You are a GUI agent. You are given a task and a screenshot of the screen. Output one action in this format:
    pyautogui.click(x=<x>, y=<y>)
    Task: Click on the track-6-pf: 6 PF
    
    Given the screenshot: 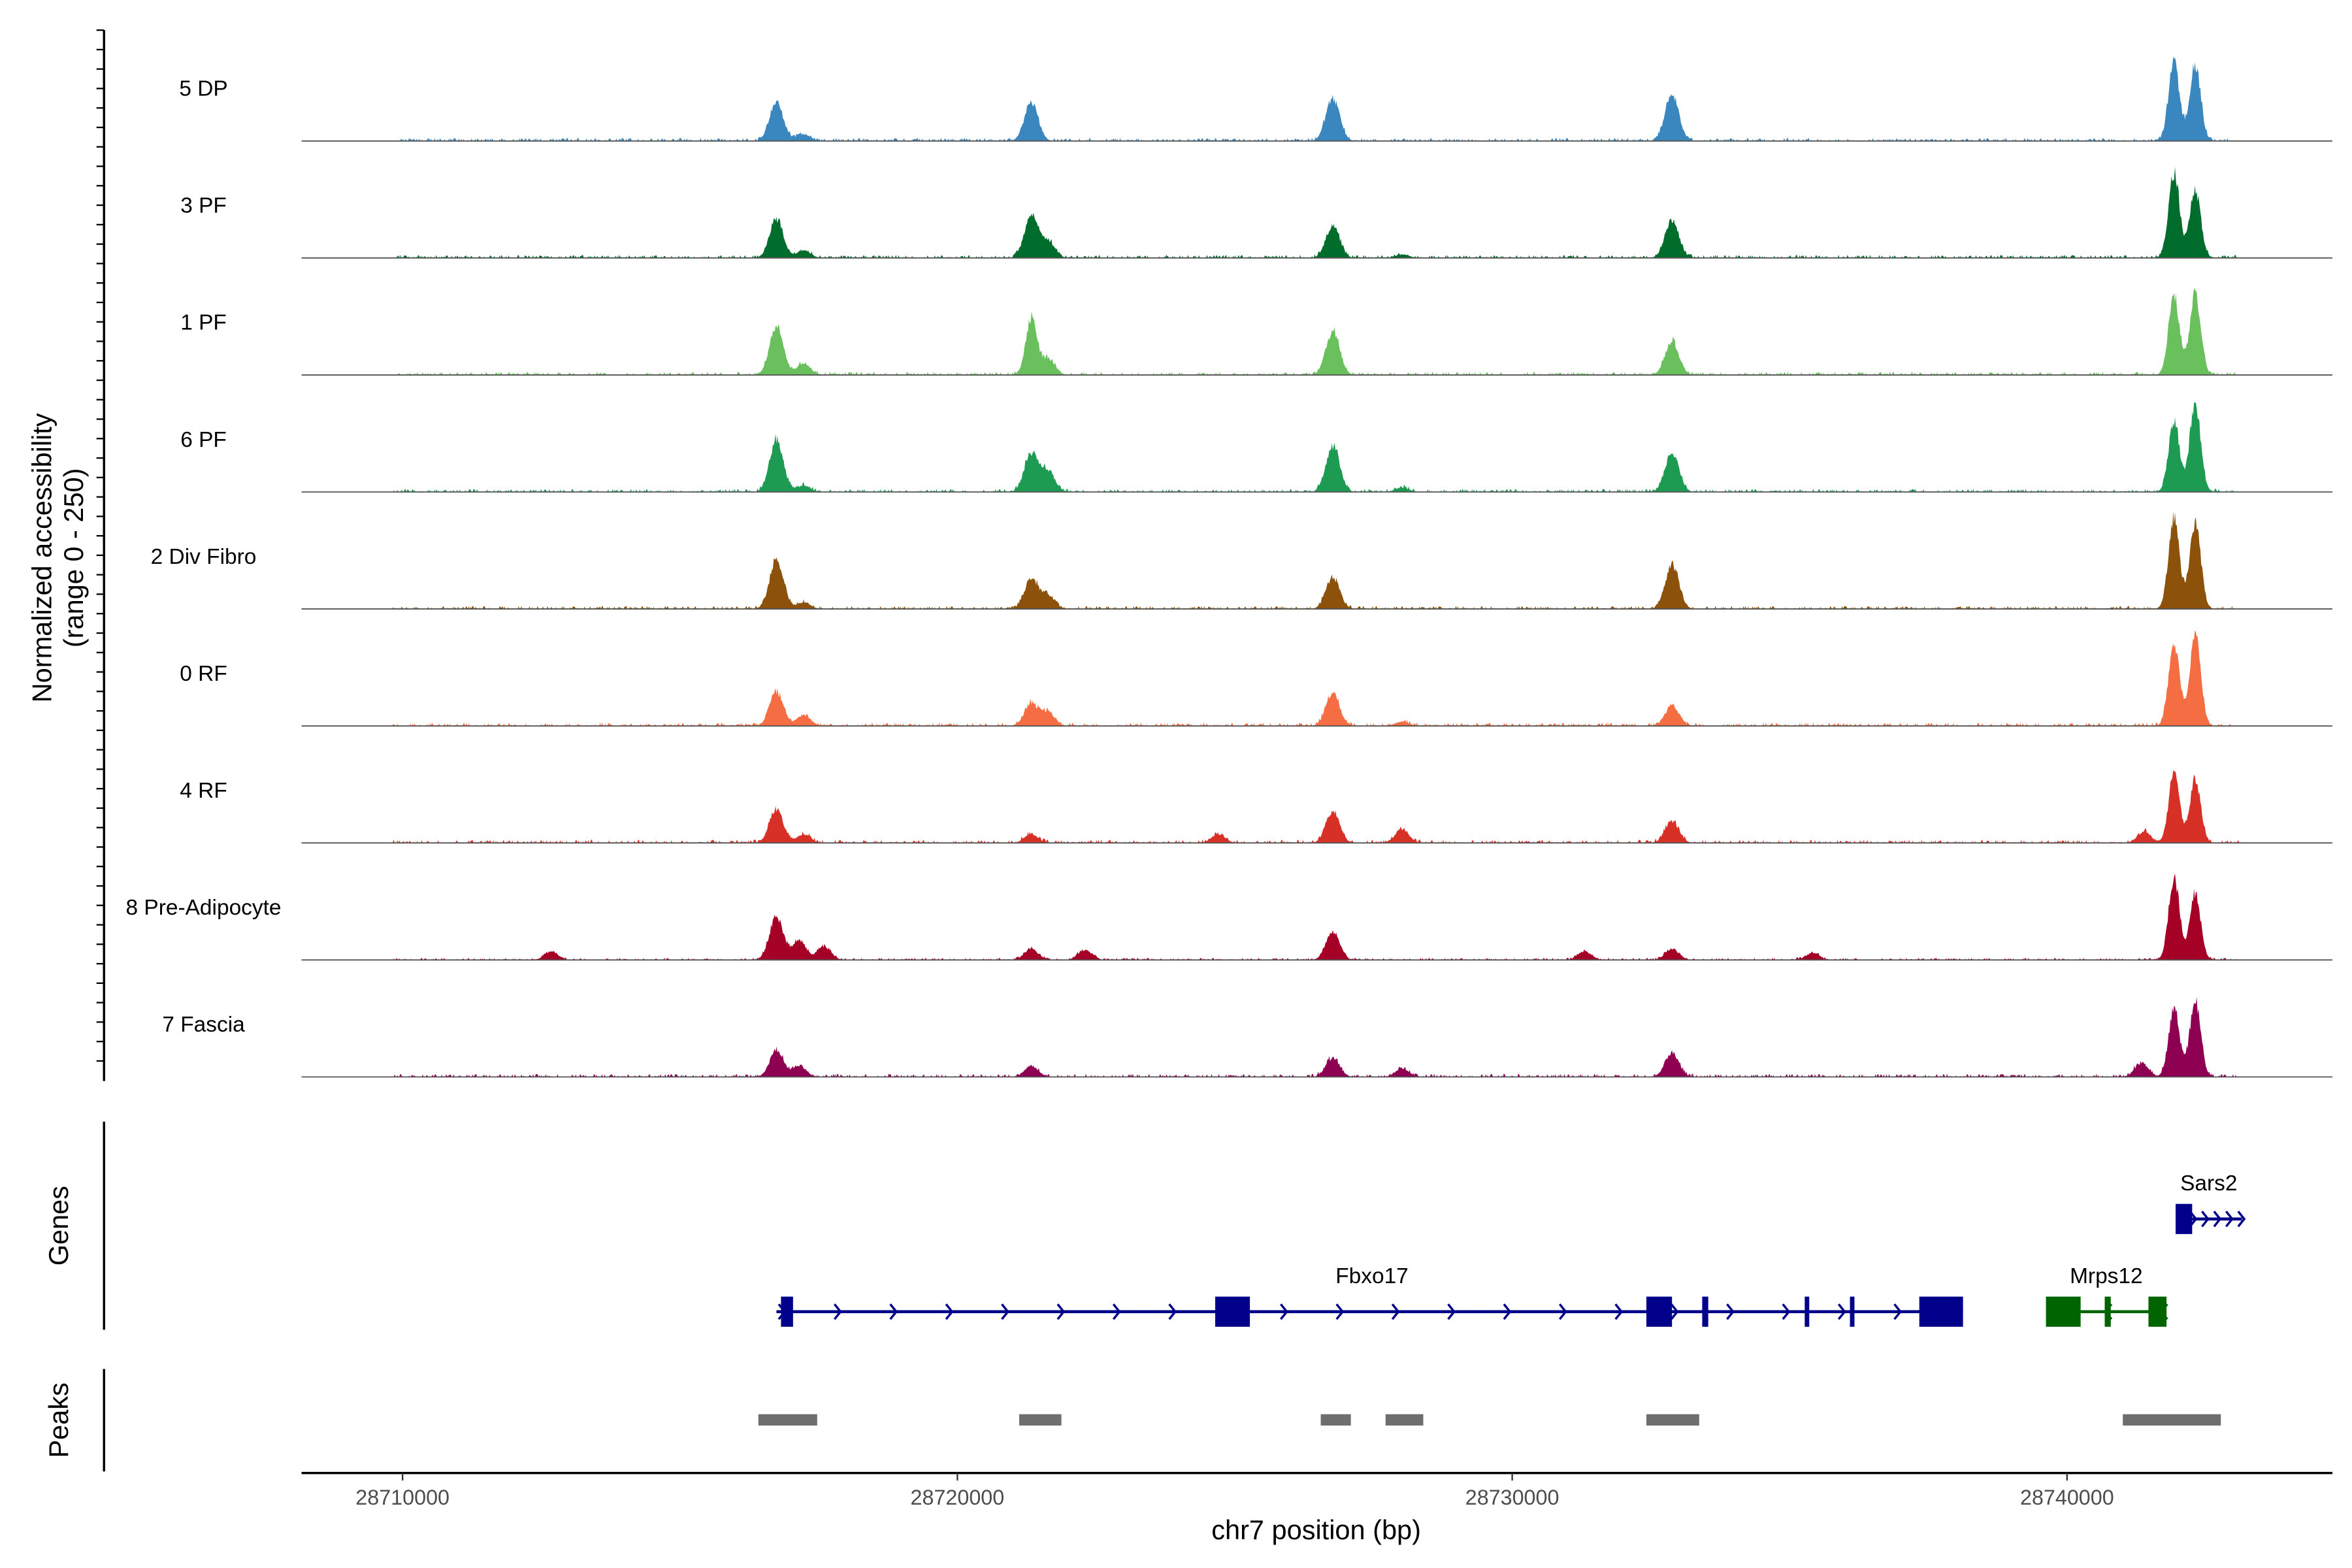 What is the action you would take?
    pyautogui.click(x=1256, y=447)
    